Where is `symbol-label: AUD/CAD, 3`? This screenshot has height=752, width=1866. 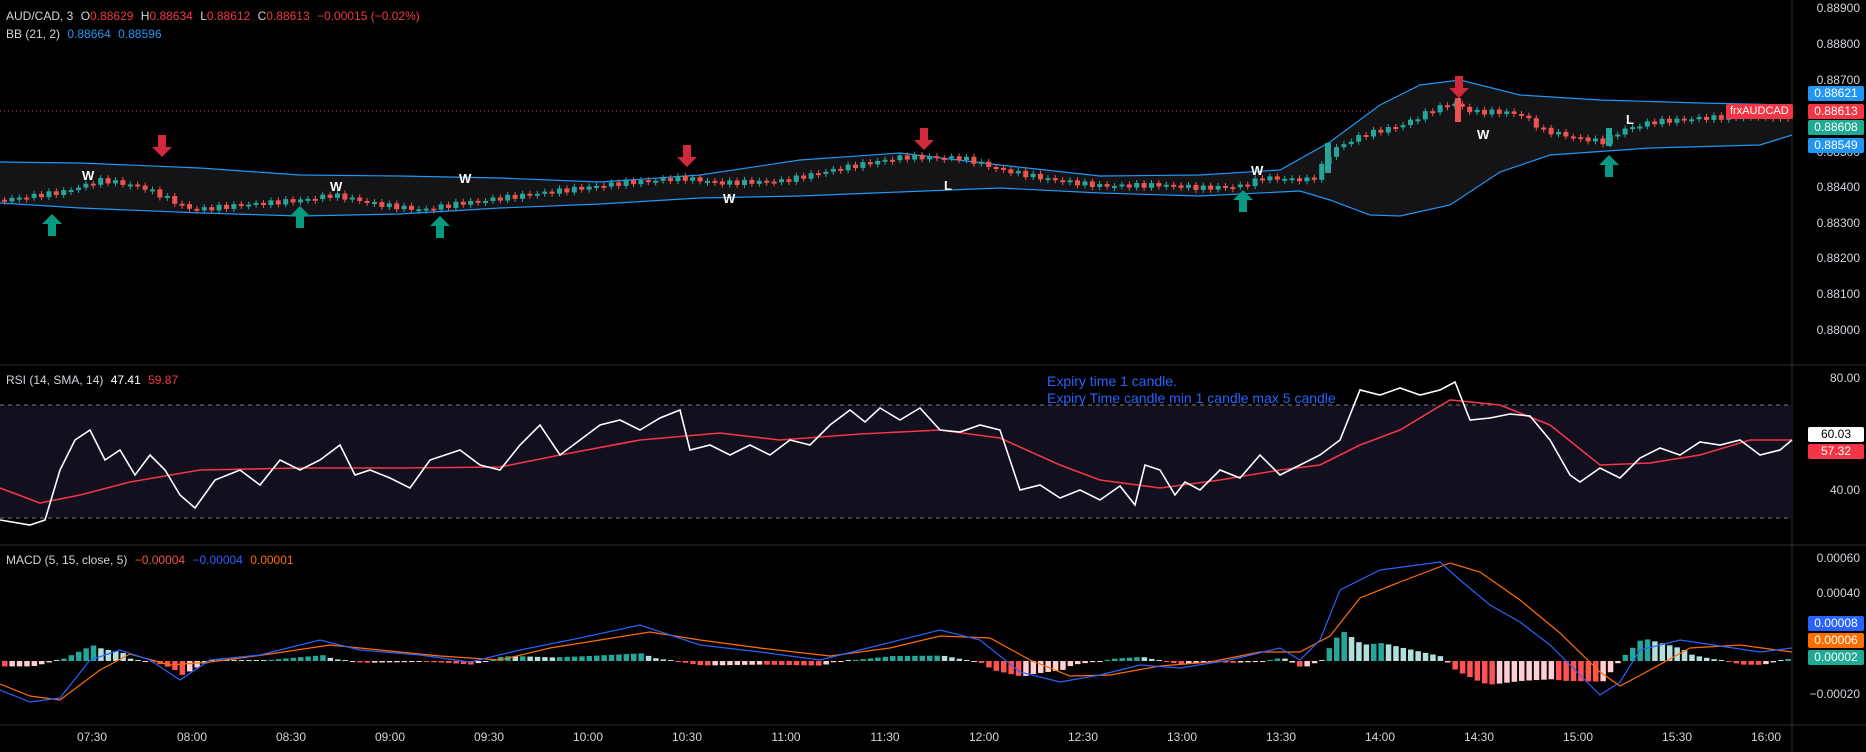 symbol-label: AUD/CAD, 3 is located at coordinates (40, 16).